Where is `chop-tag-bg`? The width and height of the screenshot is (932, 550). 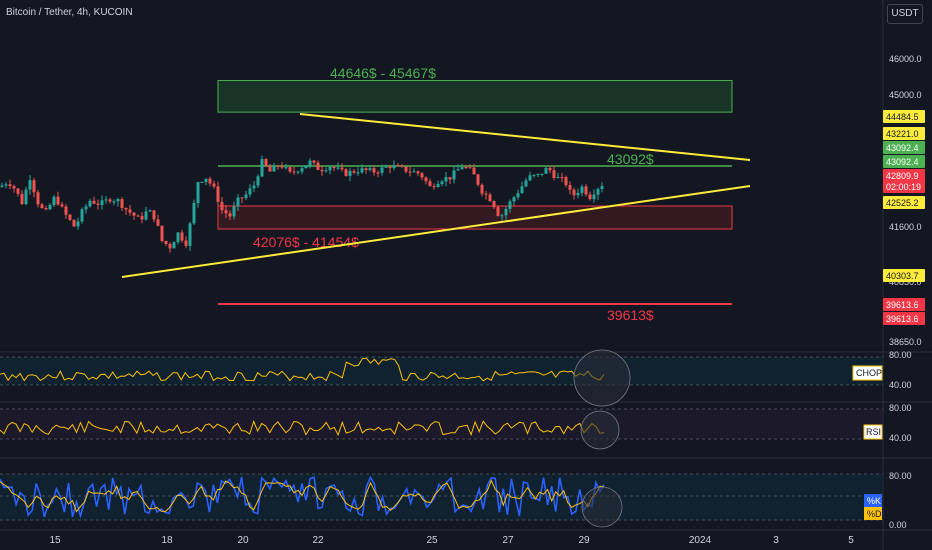
chop-tag-bg is located at coordinates (867, 373).